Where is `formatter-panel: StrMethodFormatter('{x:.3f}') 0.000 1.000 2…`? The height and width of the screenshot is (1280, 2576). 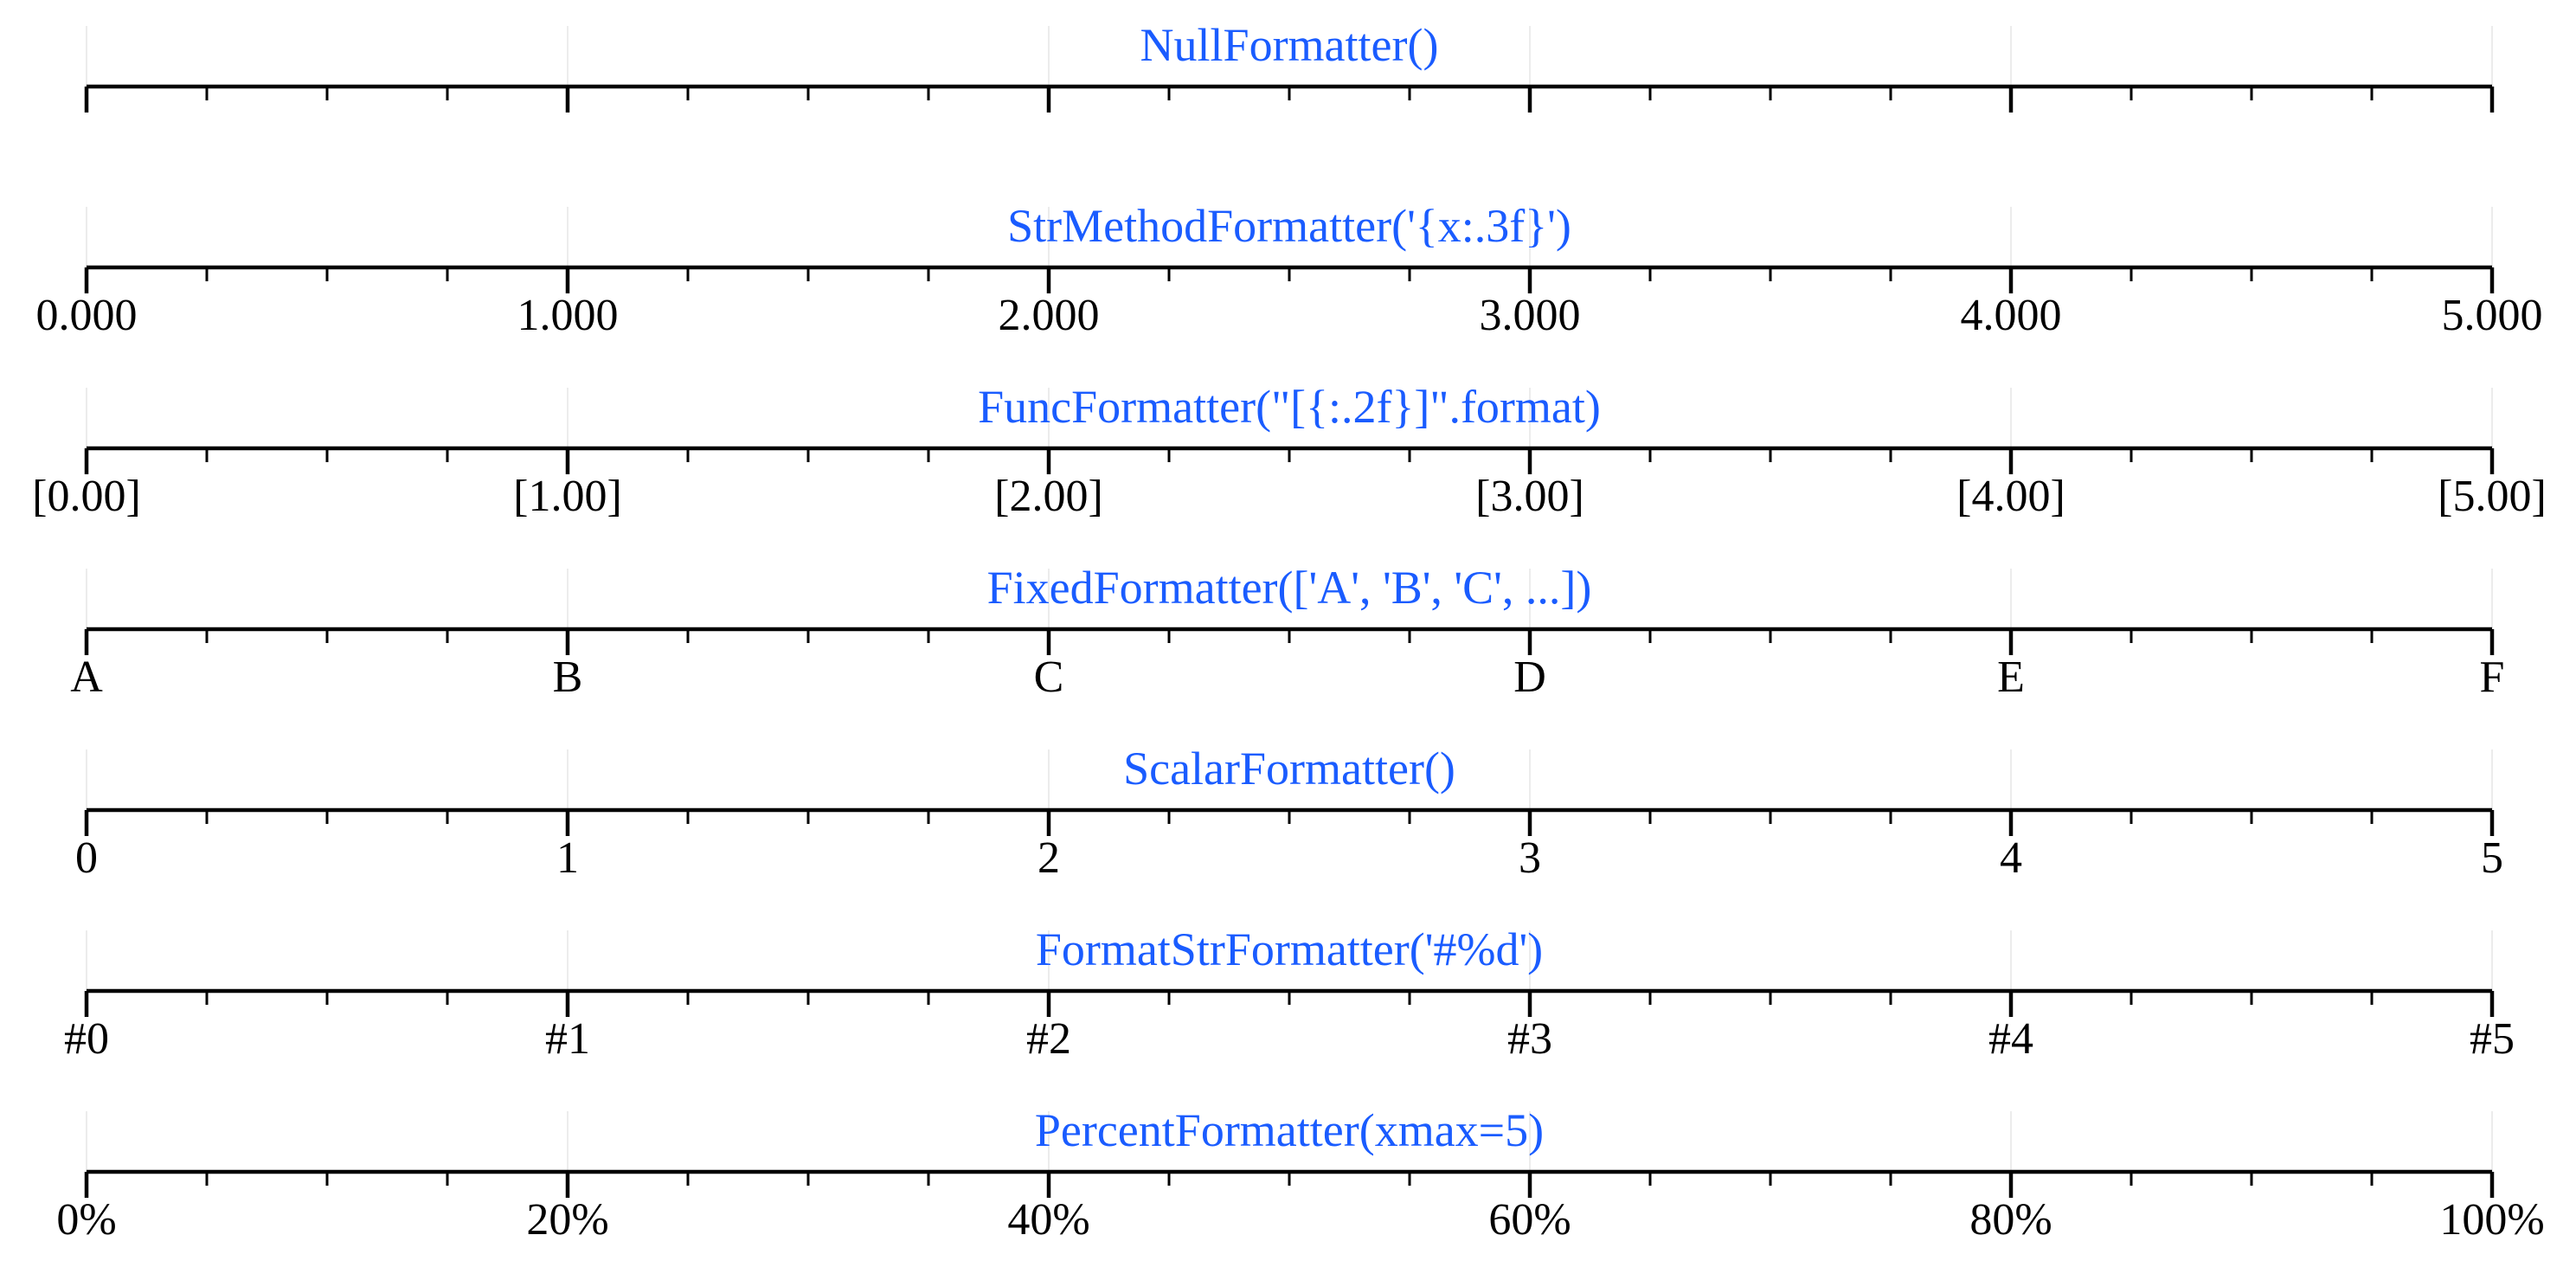 formatter-panel: StrMethodFormatter('{x:.3f}') 0.000 1.000 2… is located at coordinates (1290, 270).